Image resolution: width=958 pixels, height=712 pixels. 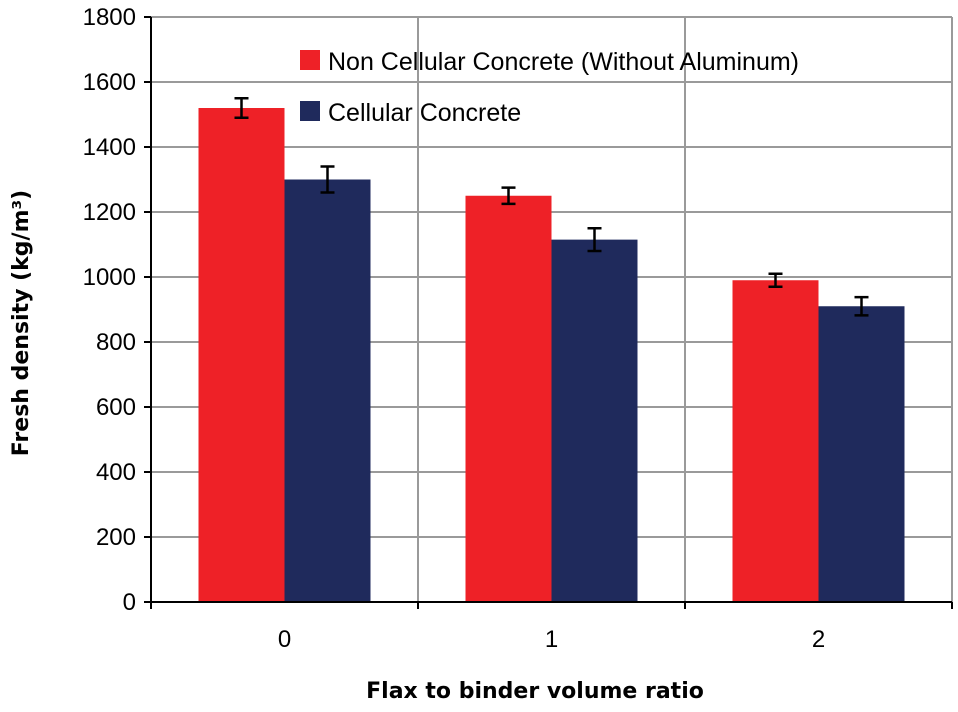 What do you see at coordinates (109, 212) in the screenshot?
I see `y-tick-label: 1200` at bounding box center [109, 212].